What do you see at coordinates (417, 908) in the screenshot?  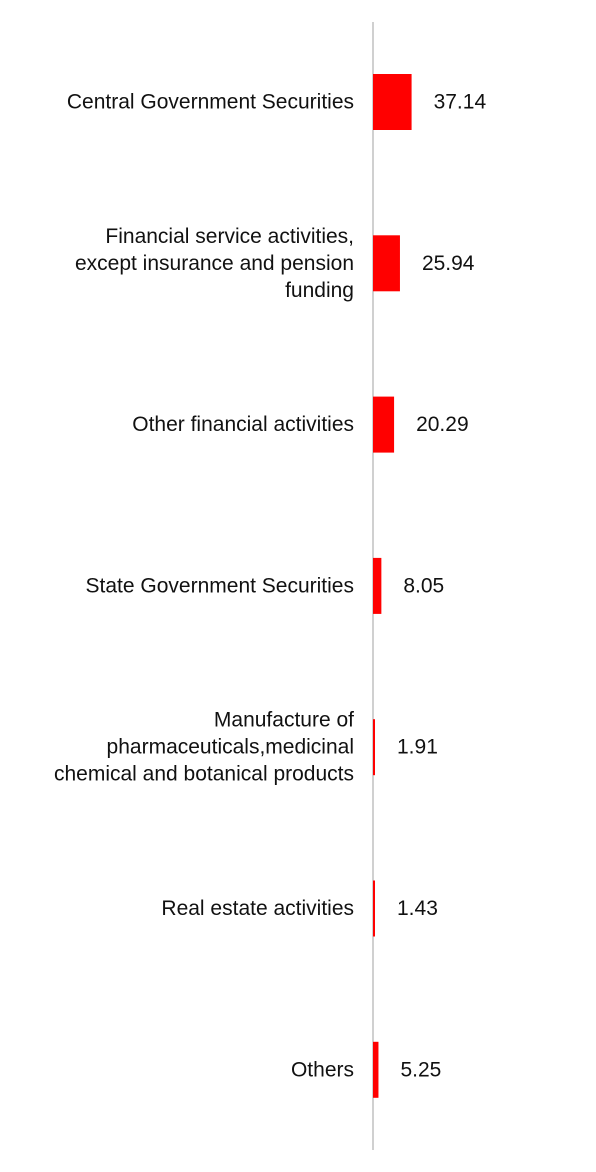 I see `value-label: 1.43` at bounding box center [417, 908].